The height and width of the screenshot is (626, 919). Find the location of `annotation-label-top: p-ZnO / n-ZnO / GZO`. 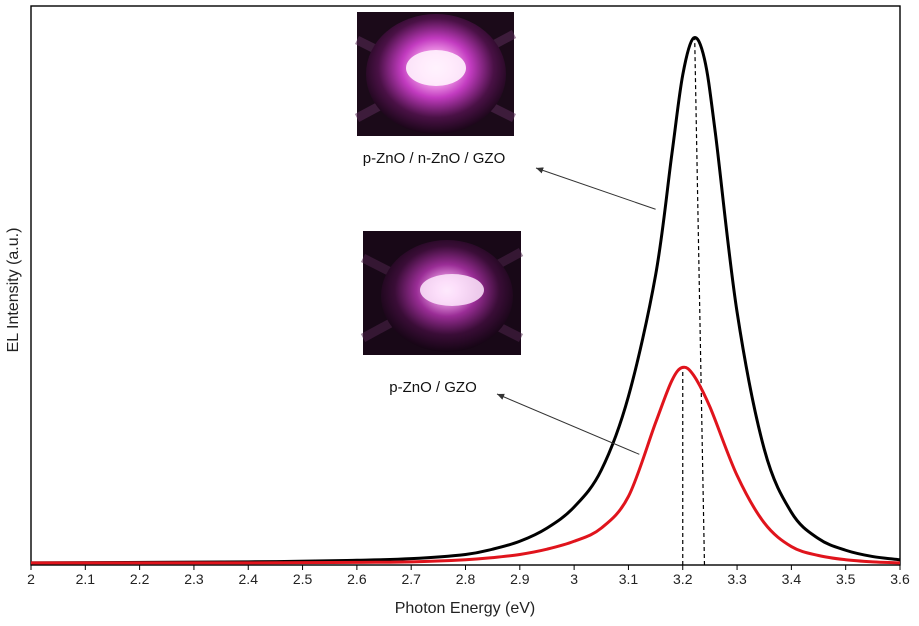

annotation-label-top: p-ZnO / n-ZnO / GZO is located at coordinates (434, 158).